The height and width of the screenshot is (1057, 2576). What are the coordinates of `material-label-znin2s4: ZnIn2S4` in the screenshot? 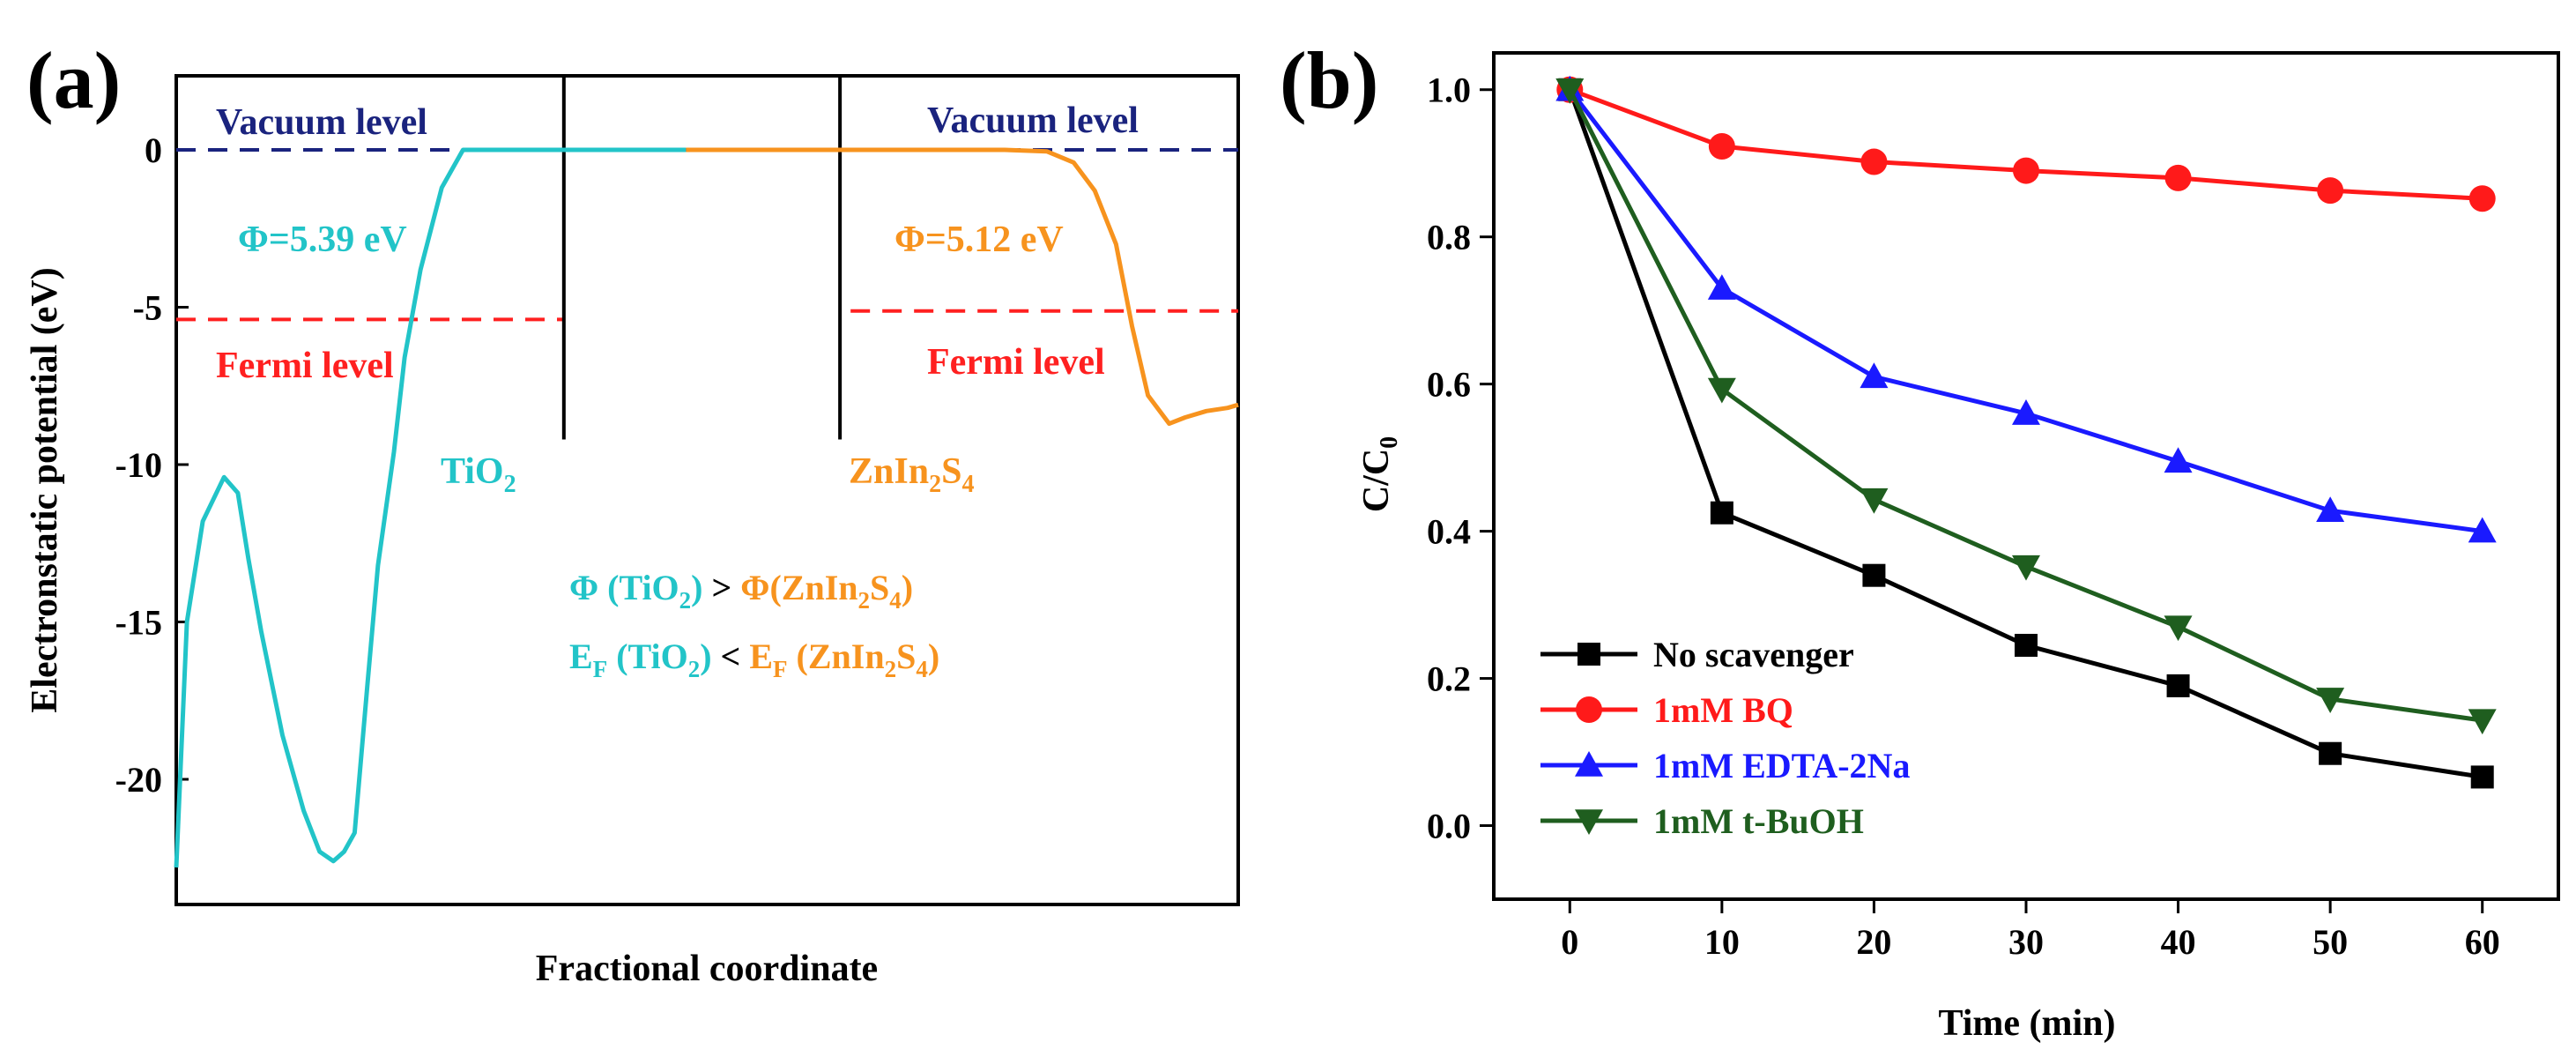 It's located at (911, 474).